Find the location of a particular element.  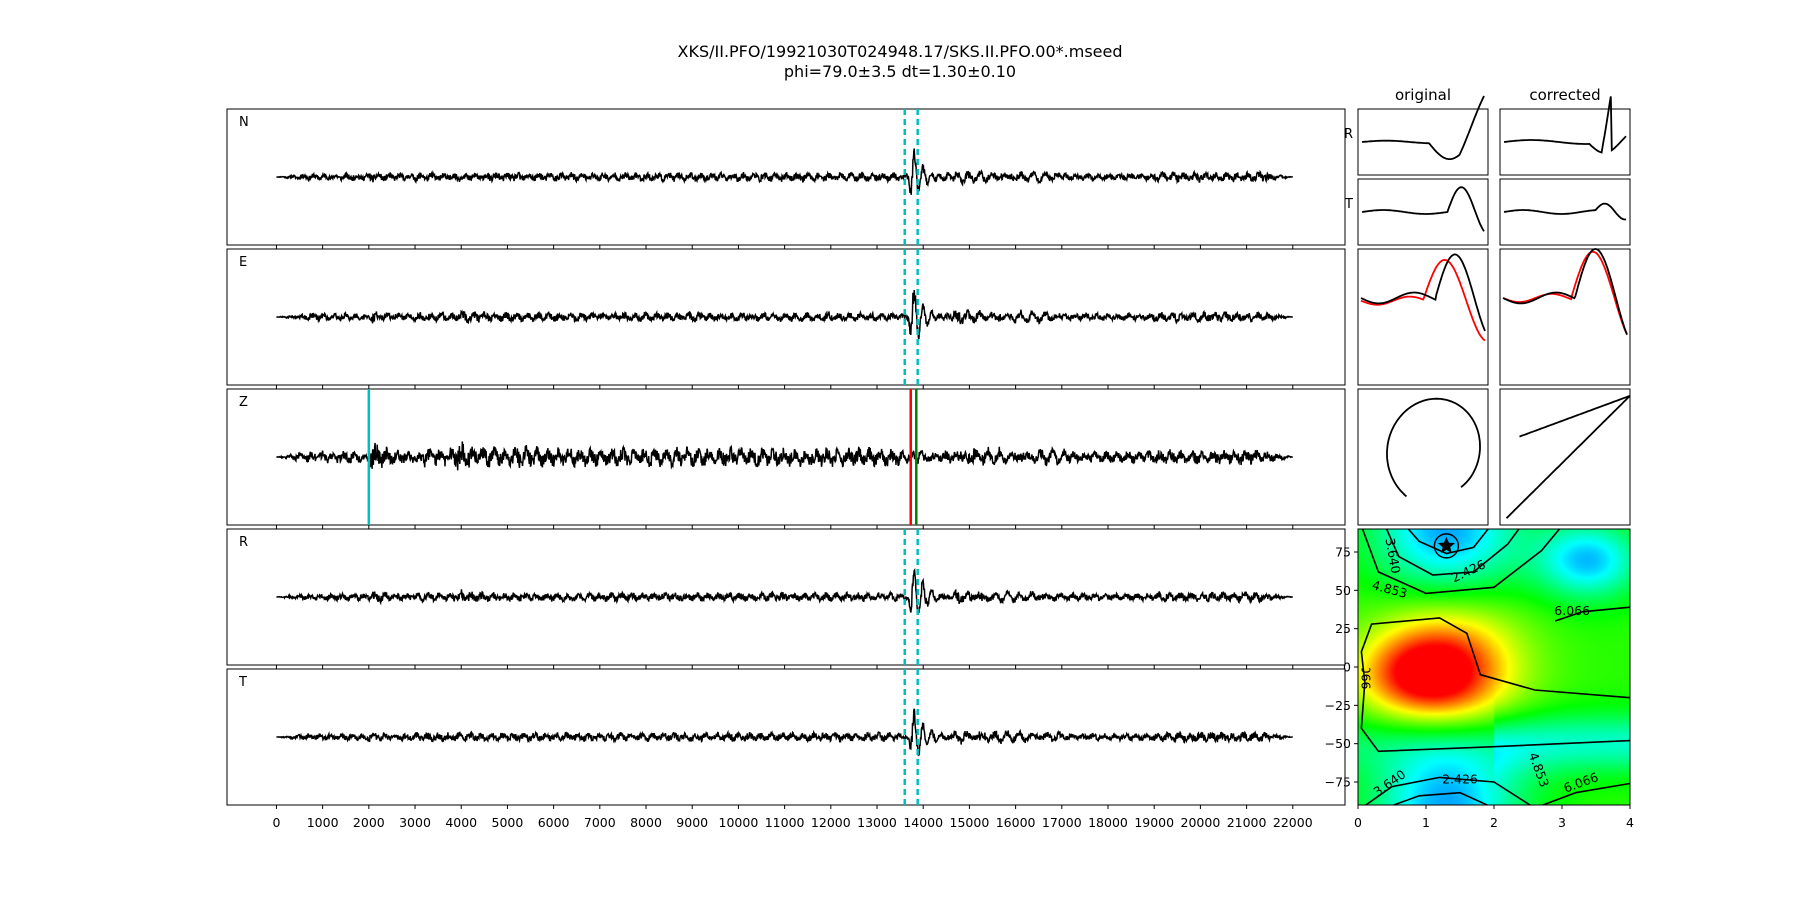

waveform-panel-t: T is located at coordinates (786, 738).